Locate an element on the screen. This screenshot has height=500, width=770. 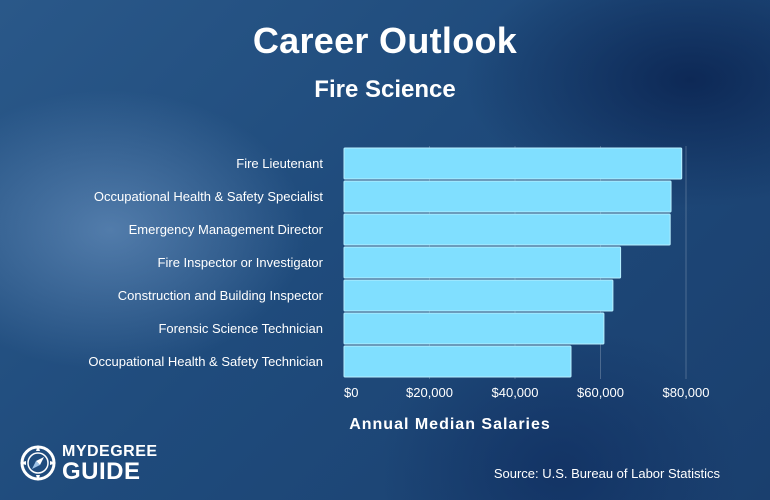
category-label: Fire Lieutenant is located at coordinates (279, 163).